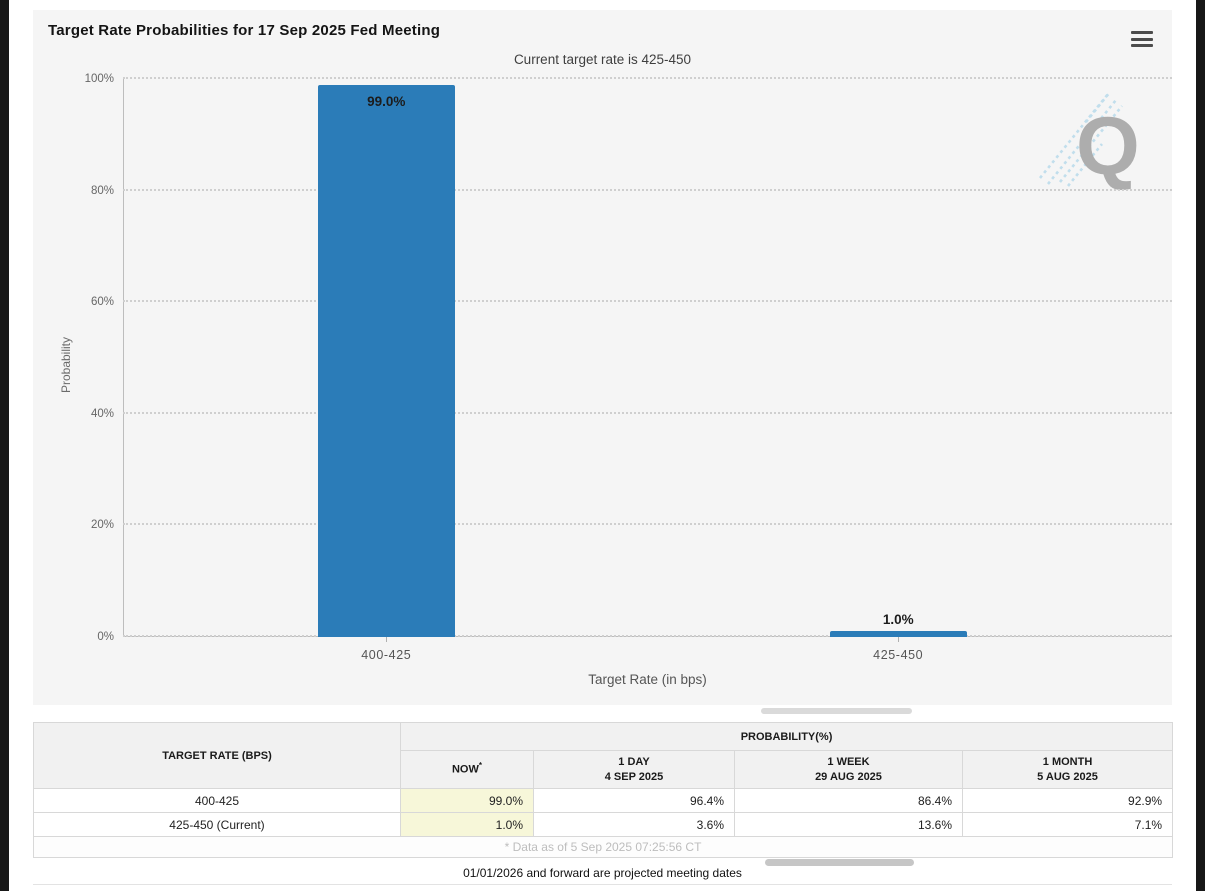  I want to click on y-axis-tick-label: 100%, so click(99, 79).